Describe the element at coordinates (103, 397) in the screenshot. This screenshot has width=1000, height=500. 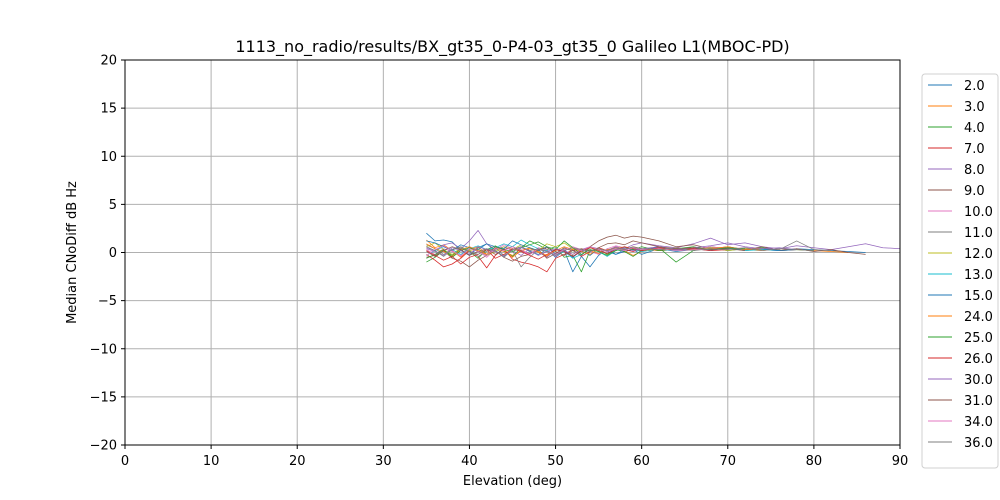
I see `y-tick-label: −15` at that location.